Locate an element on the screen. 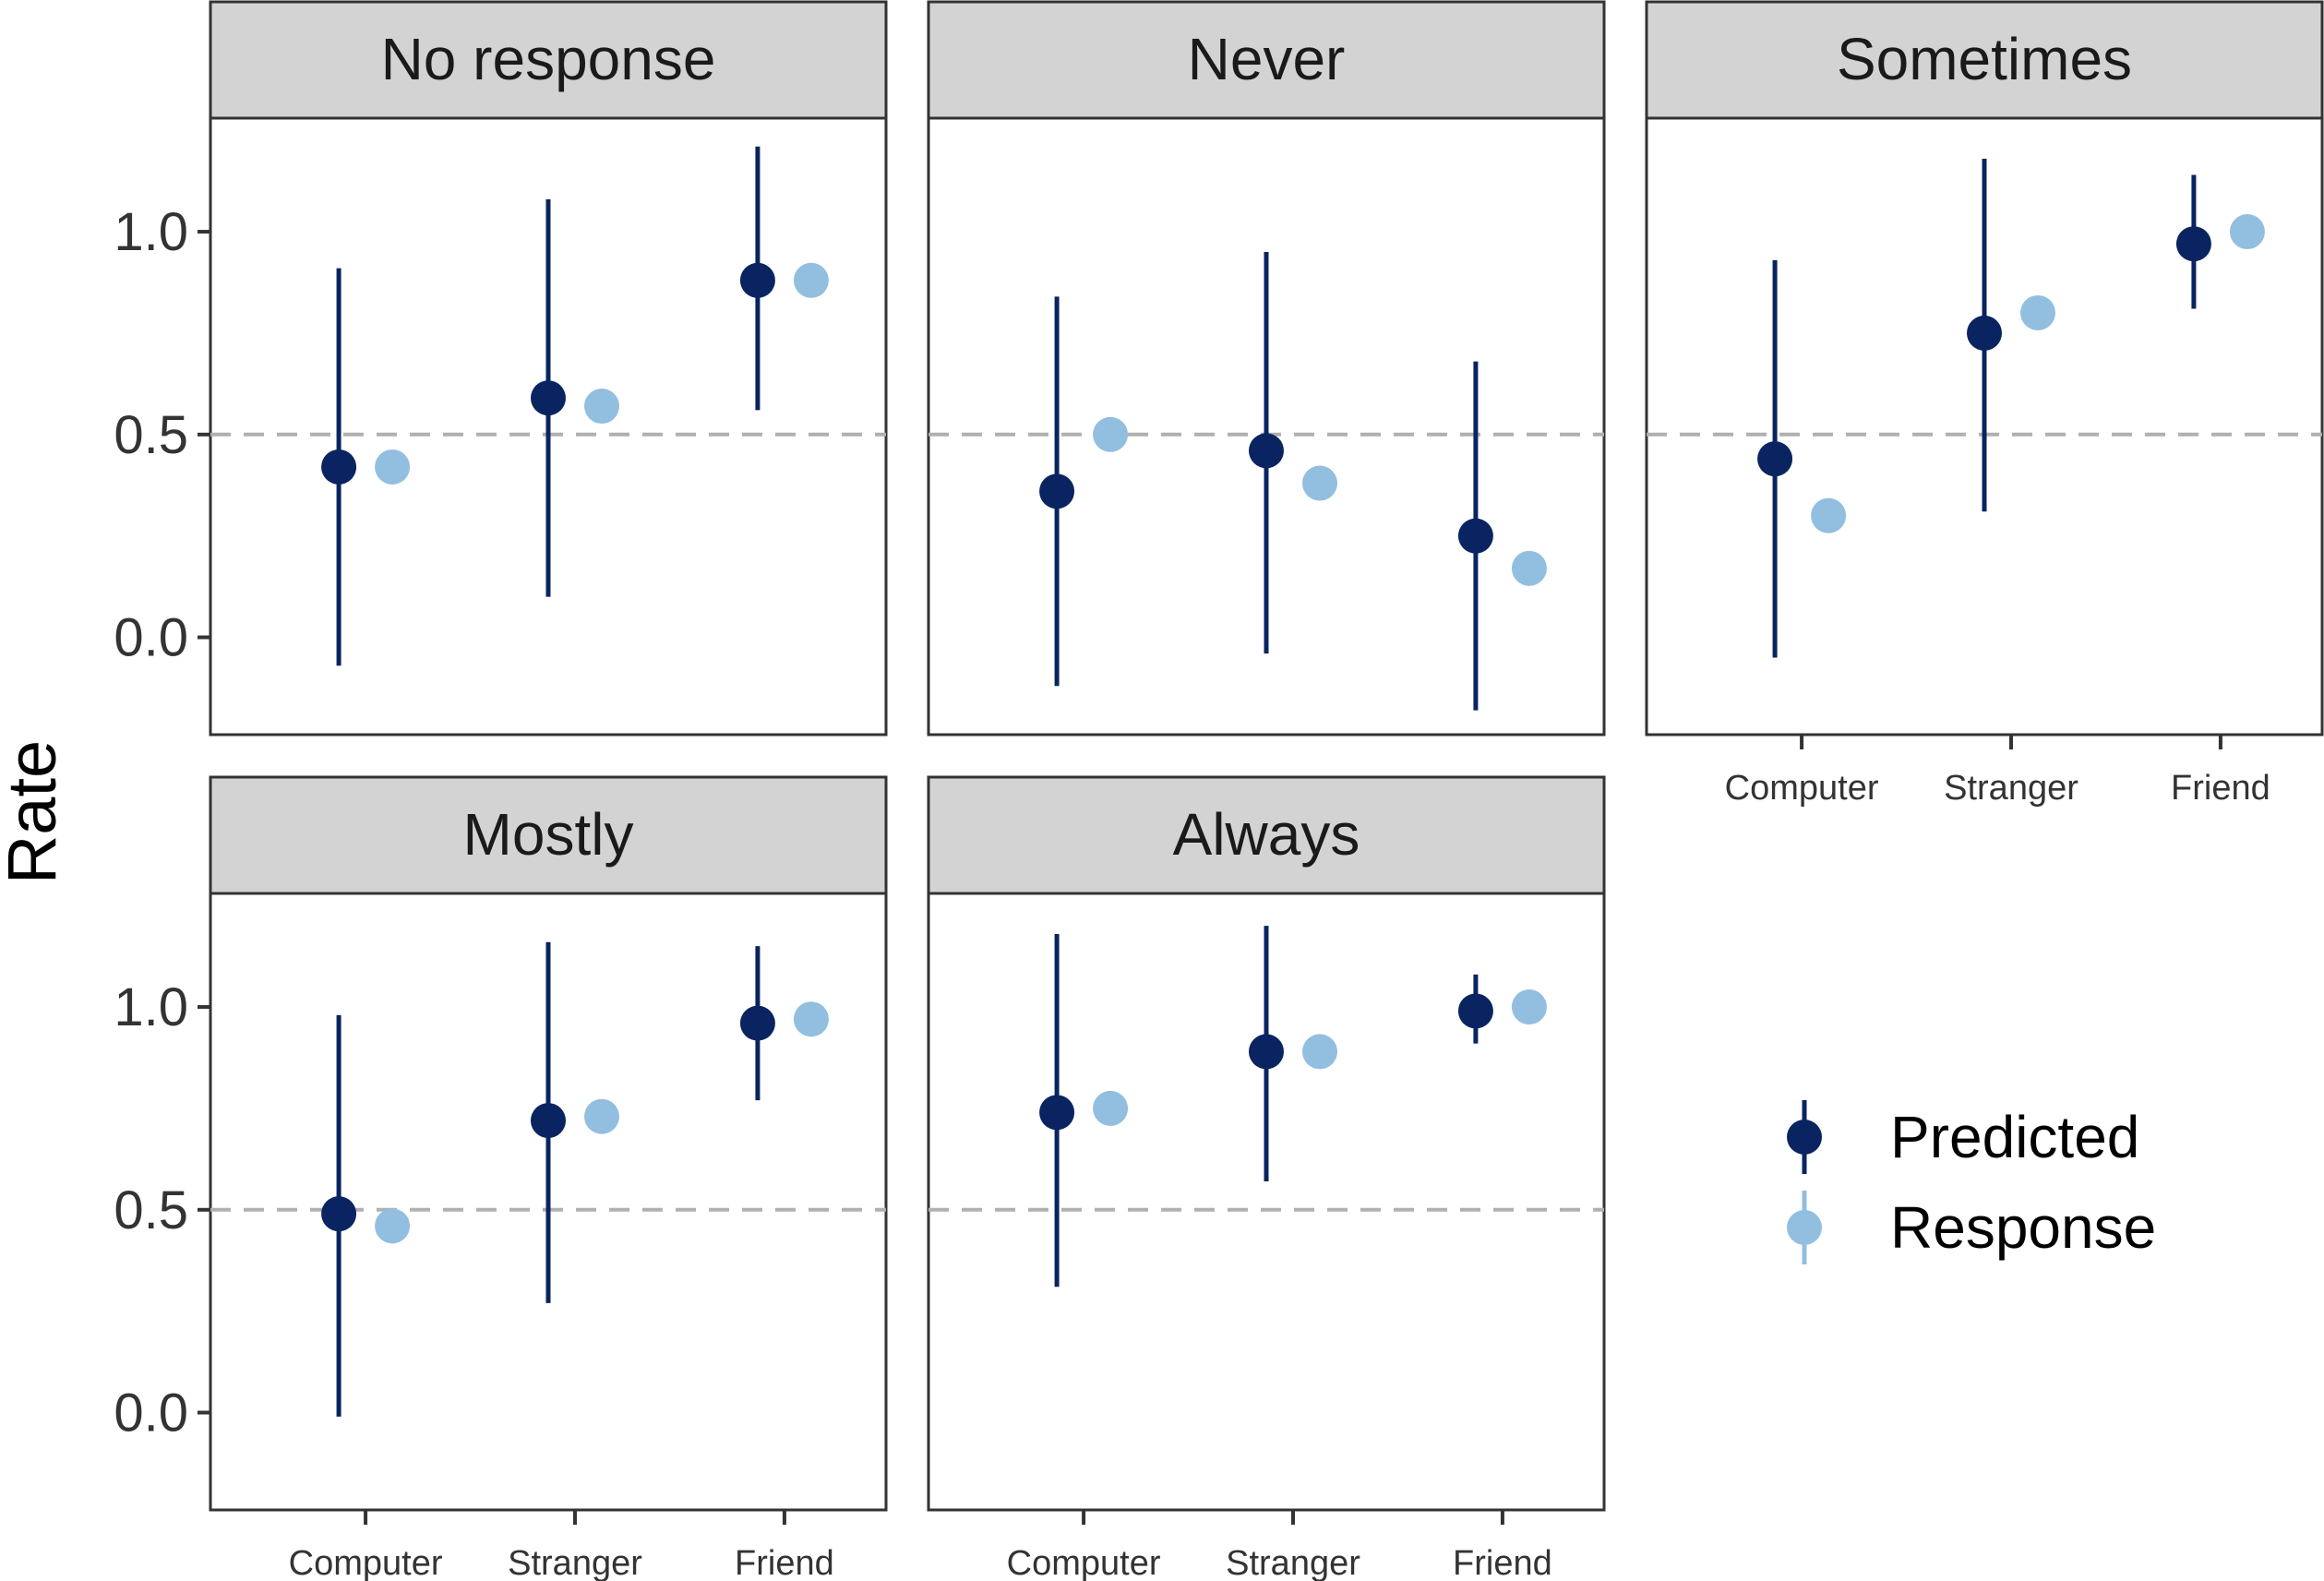  panel-no-response-stranger-predicted-point is located at coordinates (548, 398).